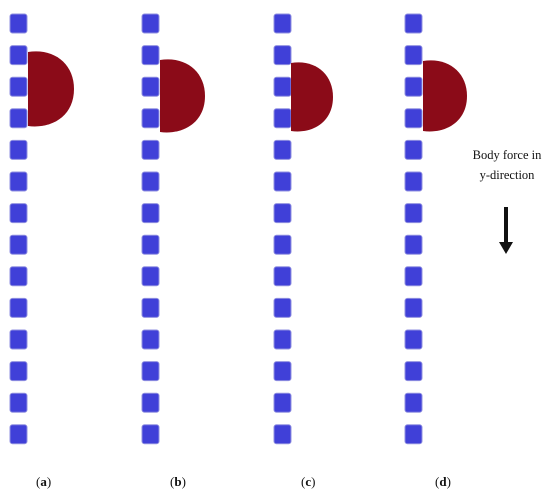 The width and height of the screenshot is (550, 500). What do you see at coordinates (247, 92) in the screenshot?
I see `droplets` at bounding box center [247, 92].